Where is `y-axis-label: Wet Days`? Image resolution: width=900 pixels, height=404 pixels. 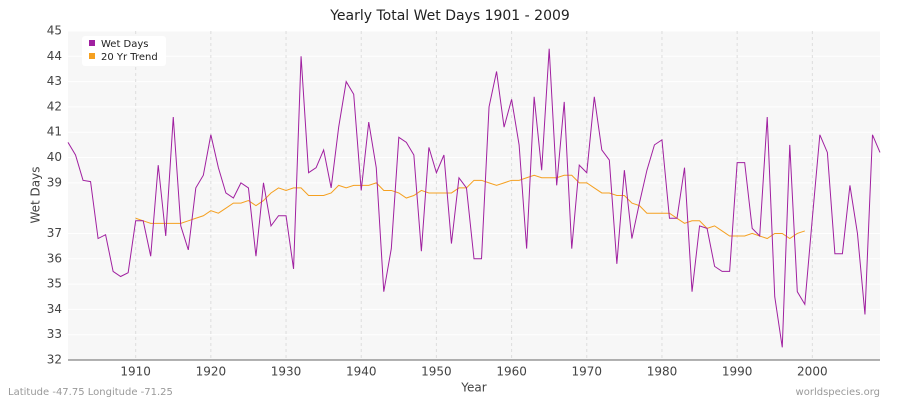
y-axis-label: Wet Days is located at coordinates (36, 194).